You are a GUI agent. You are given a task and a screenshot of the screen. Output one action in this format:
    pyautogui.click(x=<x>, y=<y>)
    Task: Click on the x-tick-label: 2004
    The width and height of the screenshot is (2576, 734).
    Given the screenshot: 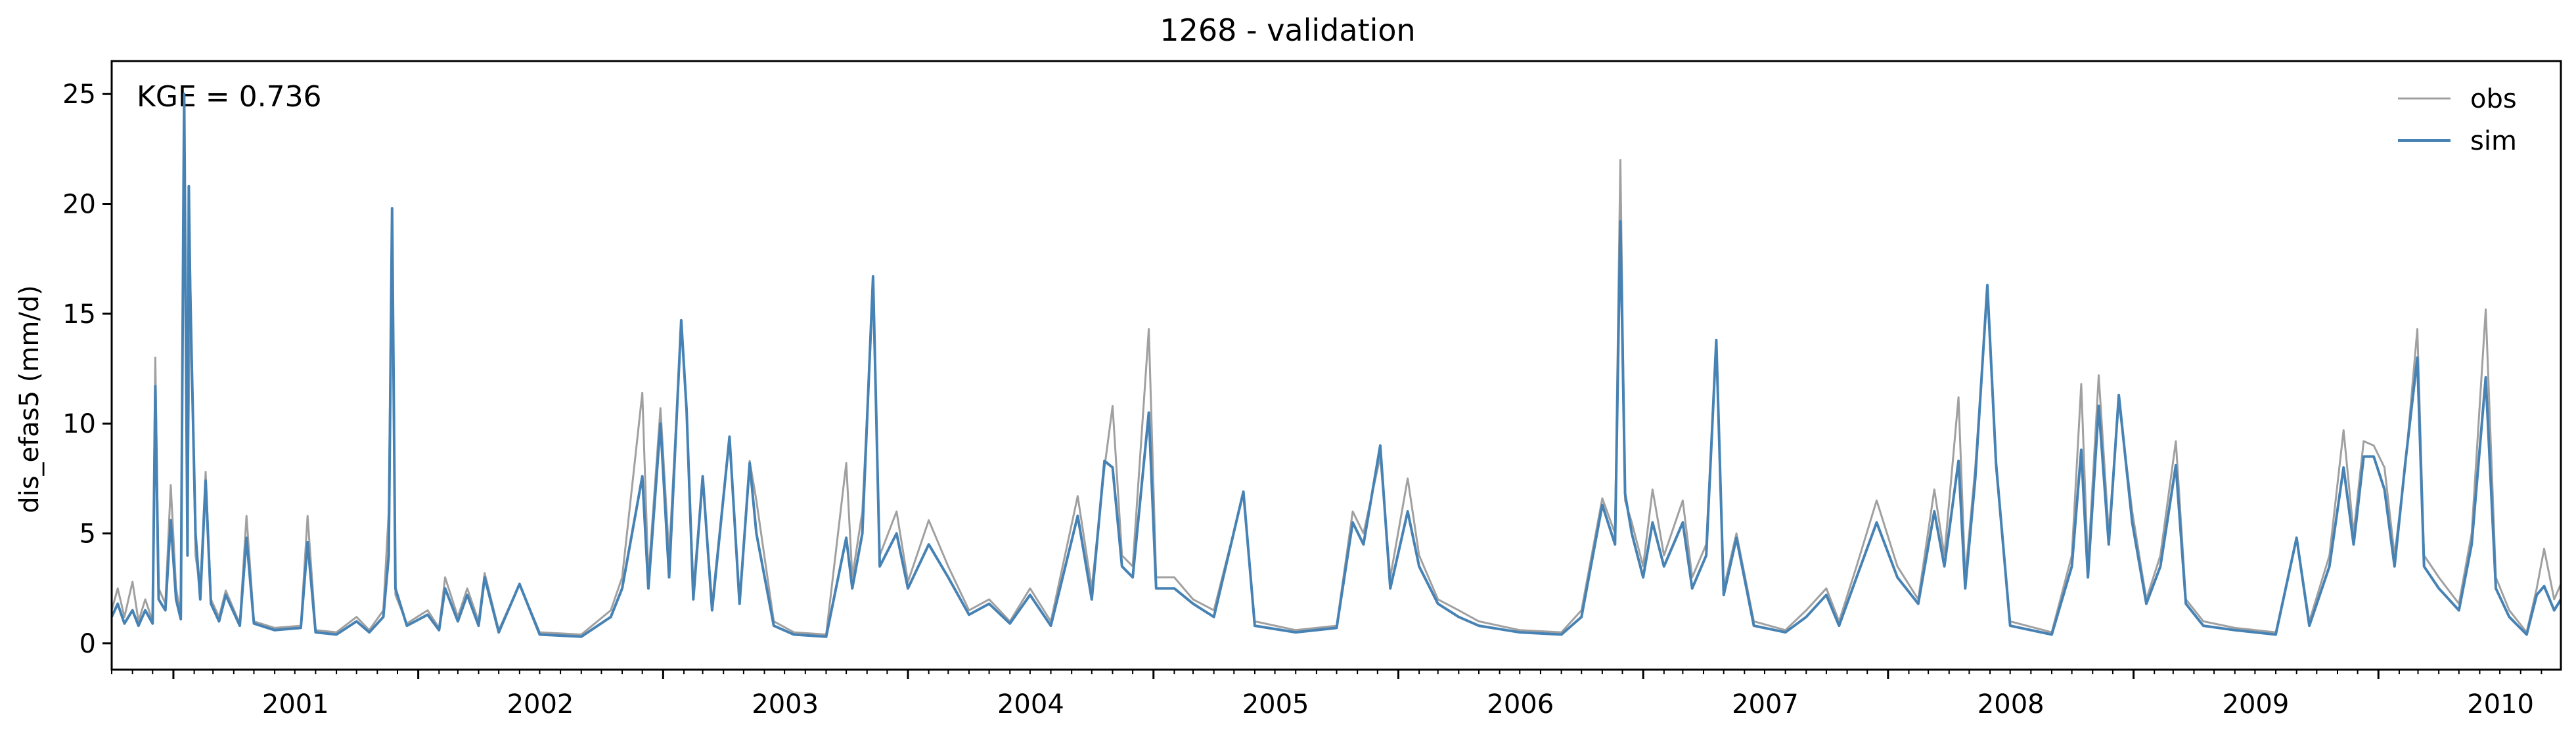 What is the action you would take?
    pyautogui.click(x=1030, y=704)
    